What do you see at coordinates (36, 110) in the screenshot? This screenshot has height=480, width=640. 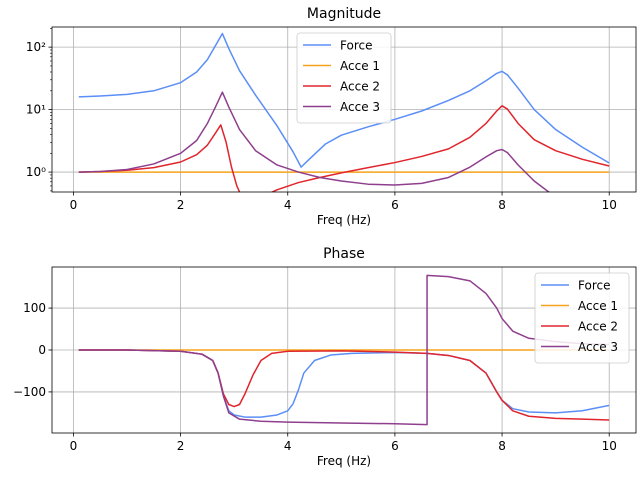 I see `y-tick-label: 10¹` at bounding box center [36, 110].